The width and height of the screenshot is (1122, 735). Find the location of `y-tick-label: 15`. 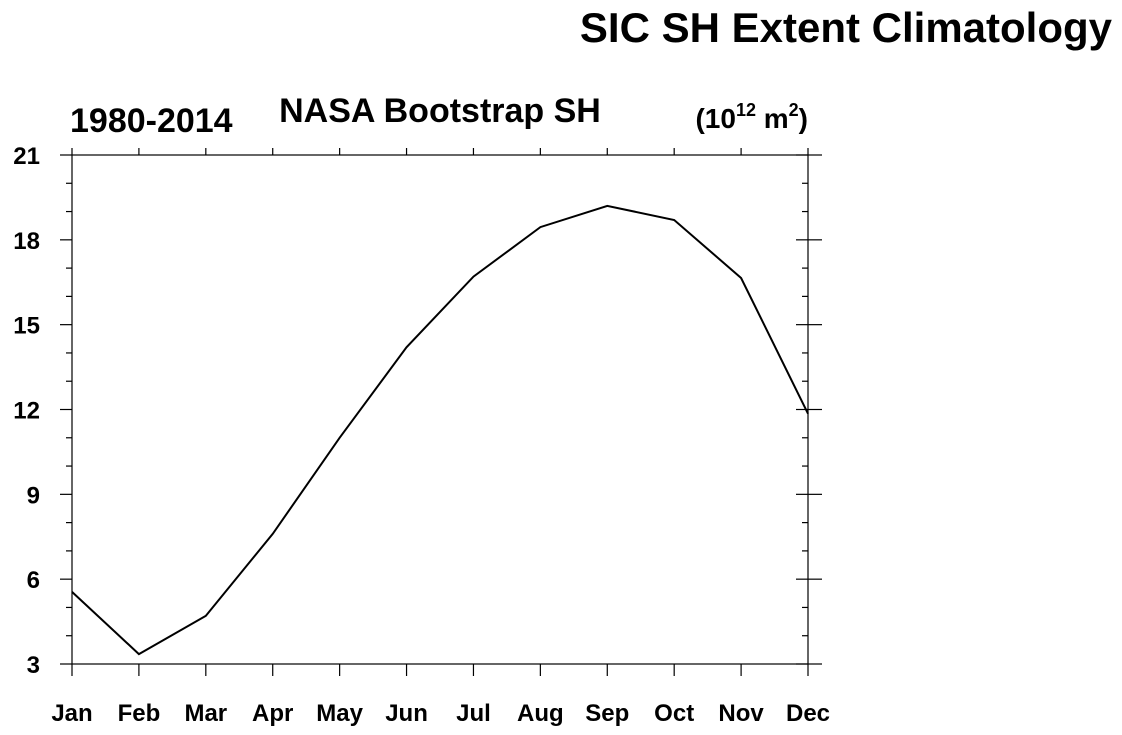

y-tick-label: 15 is located at coordinates (26, 326).